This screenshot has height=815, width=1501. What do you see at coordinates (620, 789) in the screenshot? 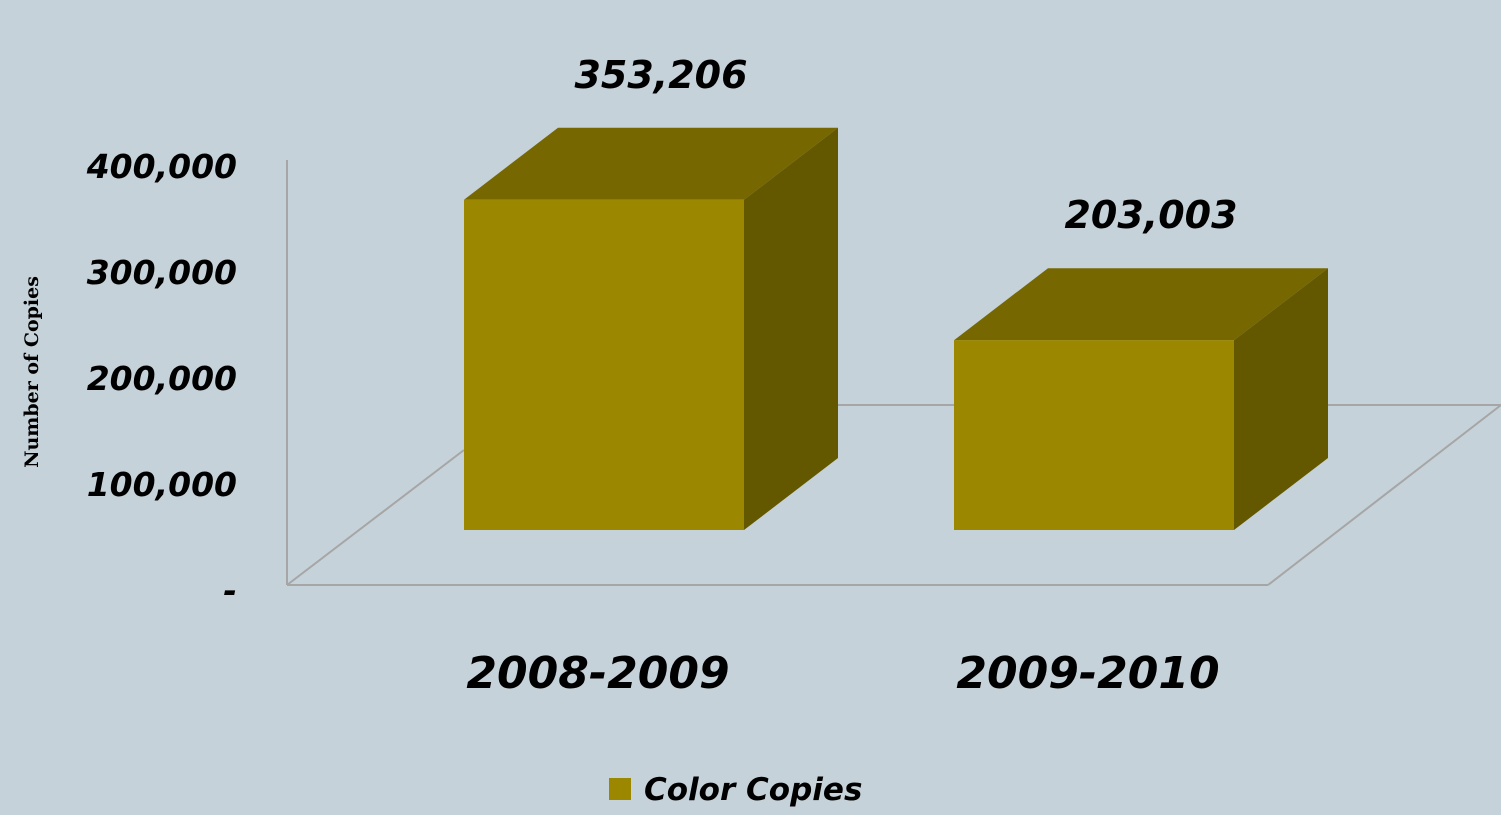
I see `legend-swatch-color-copies` at bounding box center [620, 789].